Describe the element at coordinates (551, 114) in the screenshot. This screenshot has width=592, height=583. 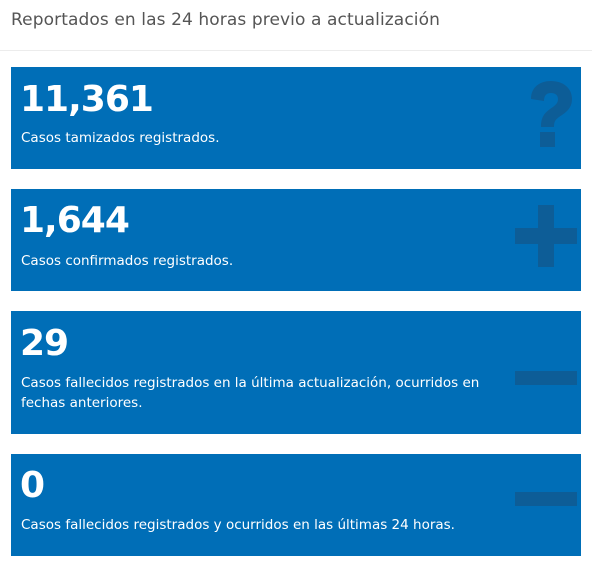
I see `question-icon` at that location.